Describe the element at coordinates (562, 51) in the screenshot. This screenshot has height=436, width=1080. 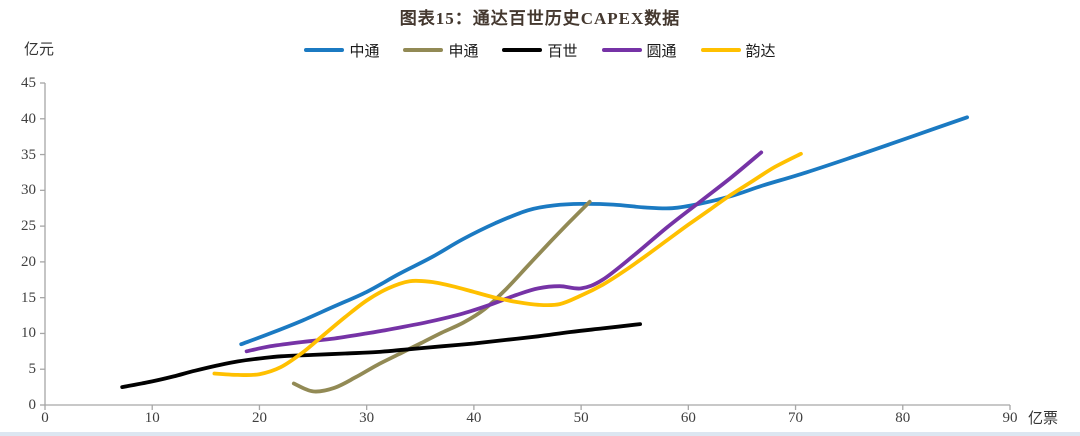
I see `legend-label-baishi: 百世` at that location.